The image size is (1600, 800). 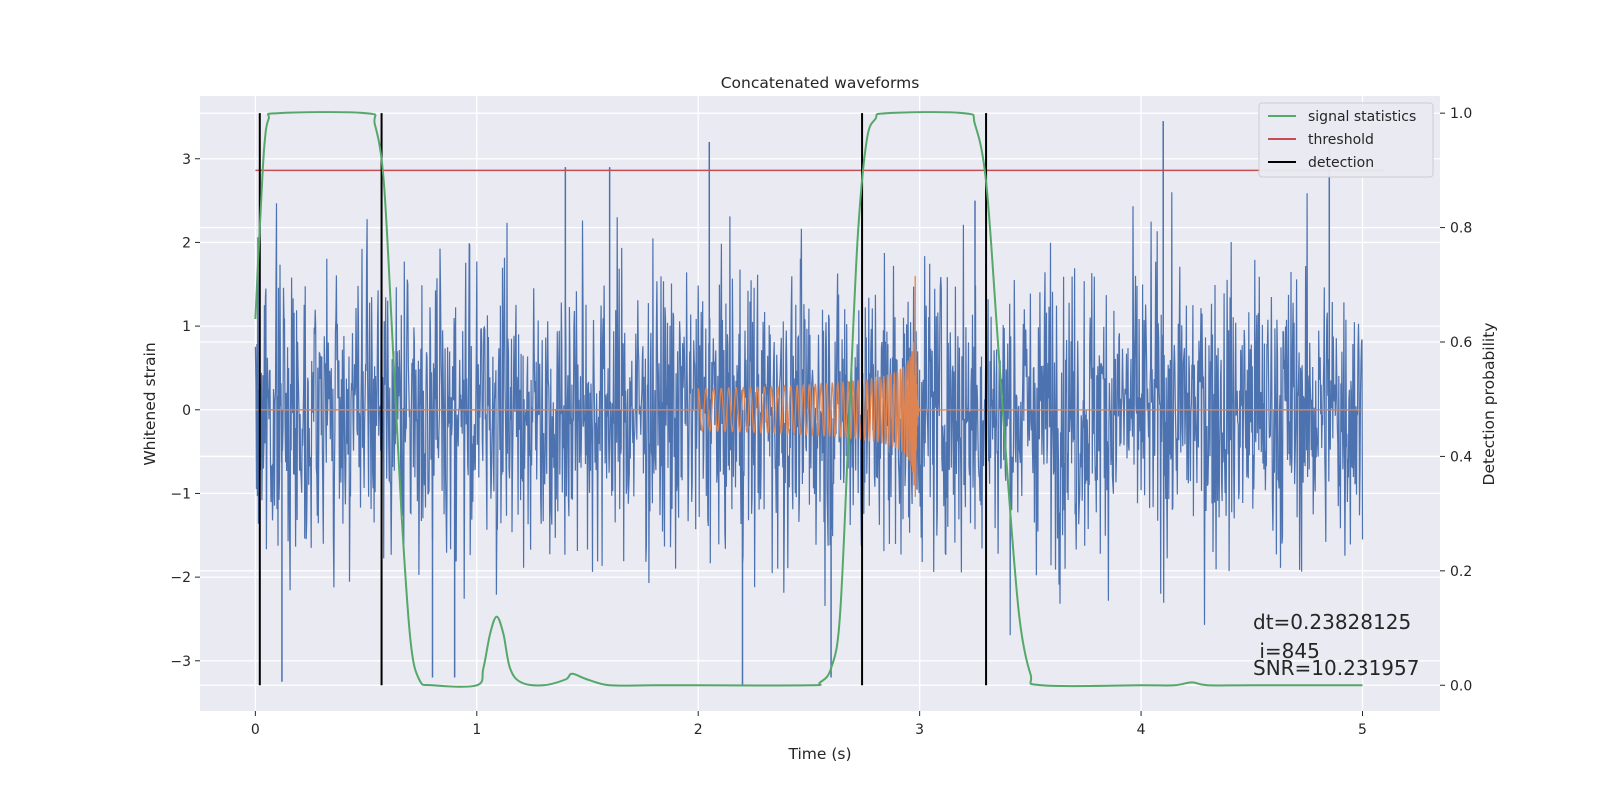 What do you see at coordinates (255, 730) in the screenshot?
I see `x-tick-label-0: 0` at bounding box center [255, 730].